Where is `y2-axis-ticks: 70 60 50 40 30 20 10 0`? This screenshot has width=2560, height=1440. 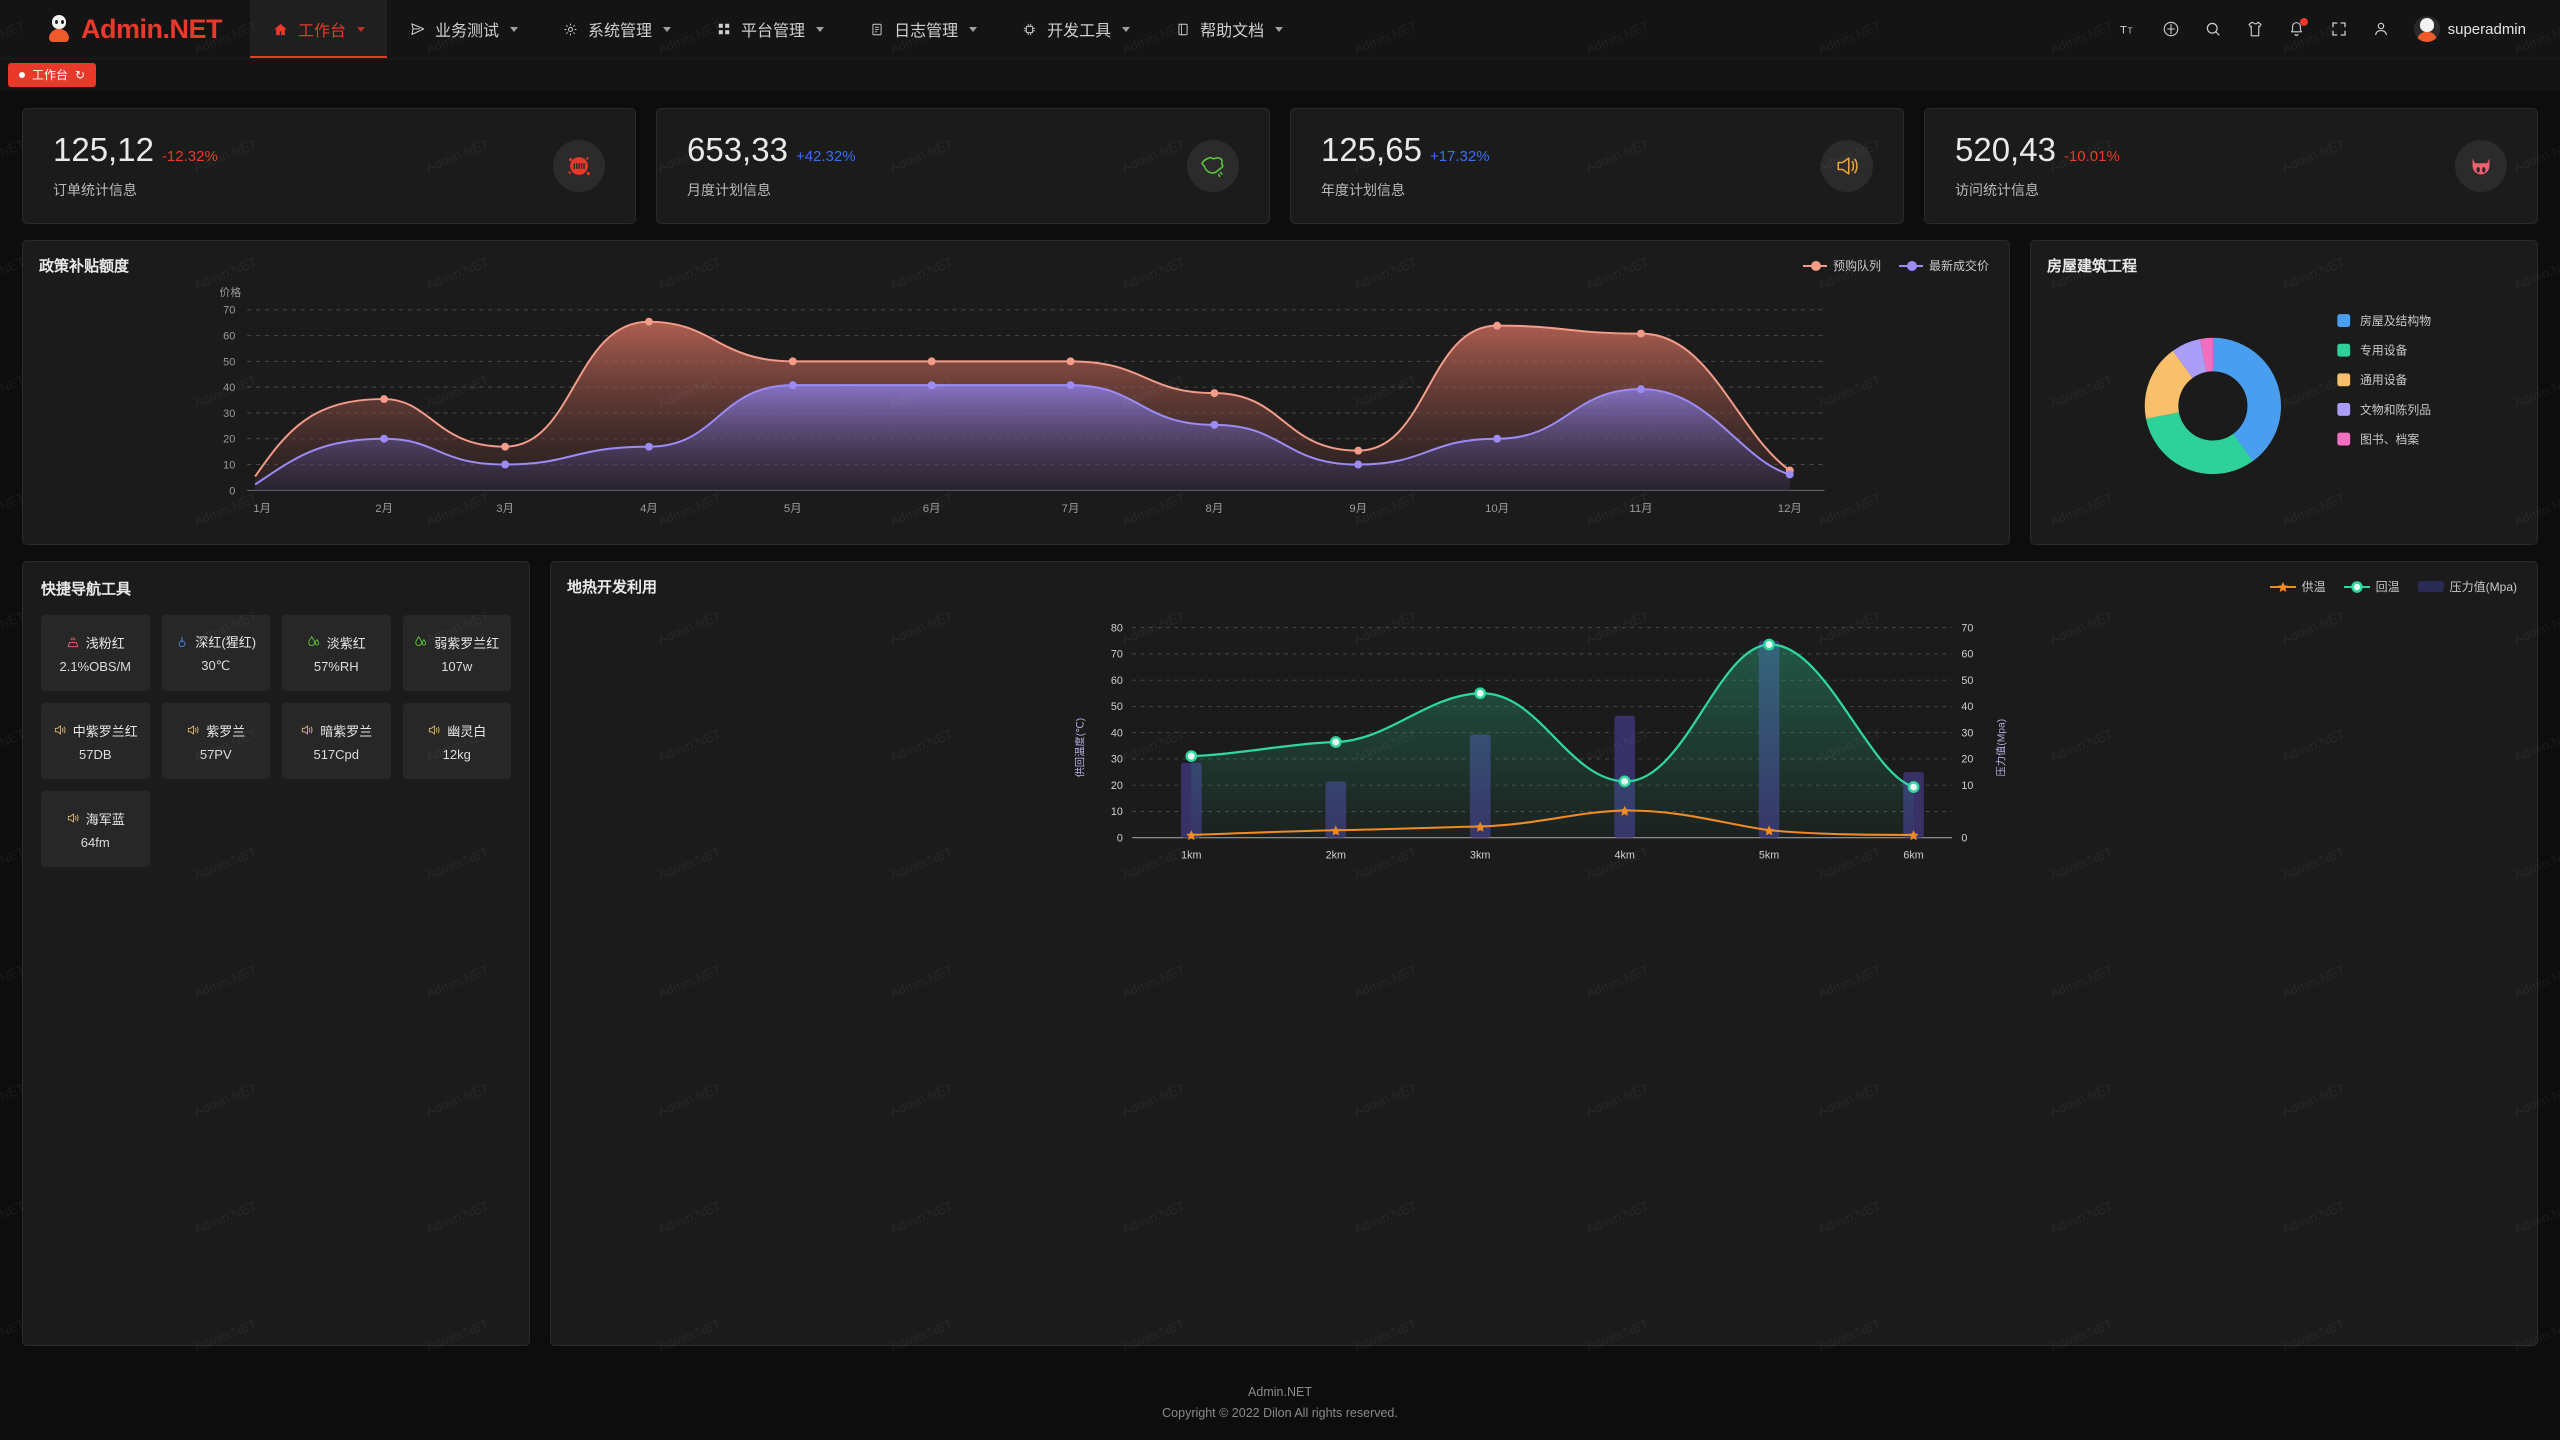
y2-axis-ticks: 70 60 50 40 30 20 10 0 is located at coordinates (1967, 733).